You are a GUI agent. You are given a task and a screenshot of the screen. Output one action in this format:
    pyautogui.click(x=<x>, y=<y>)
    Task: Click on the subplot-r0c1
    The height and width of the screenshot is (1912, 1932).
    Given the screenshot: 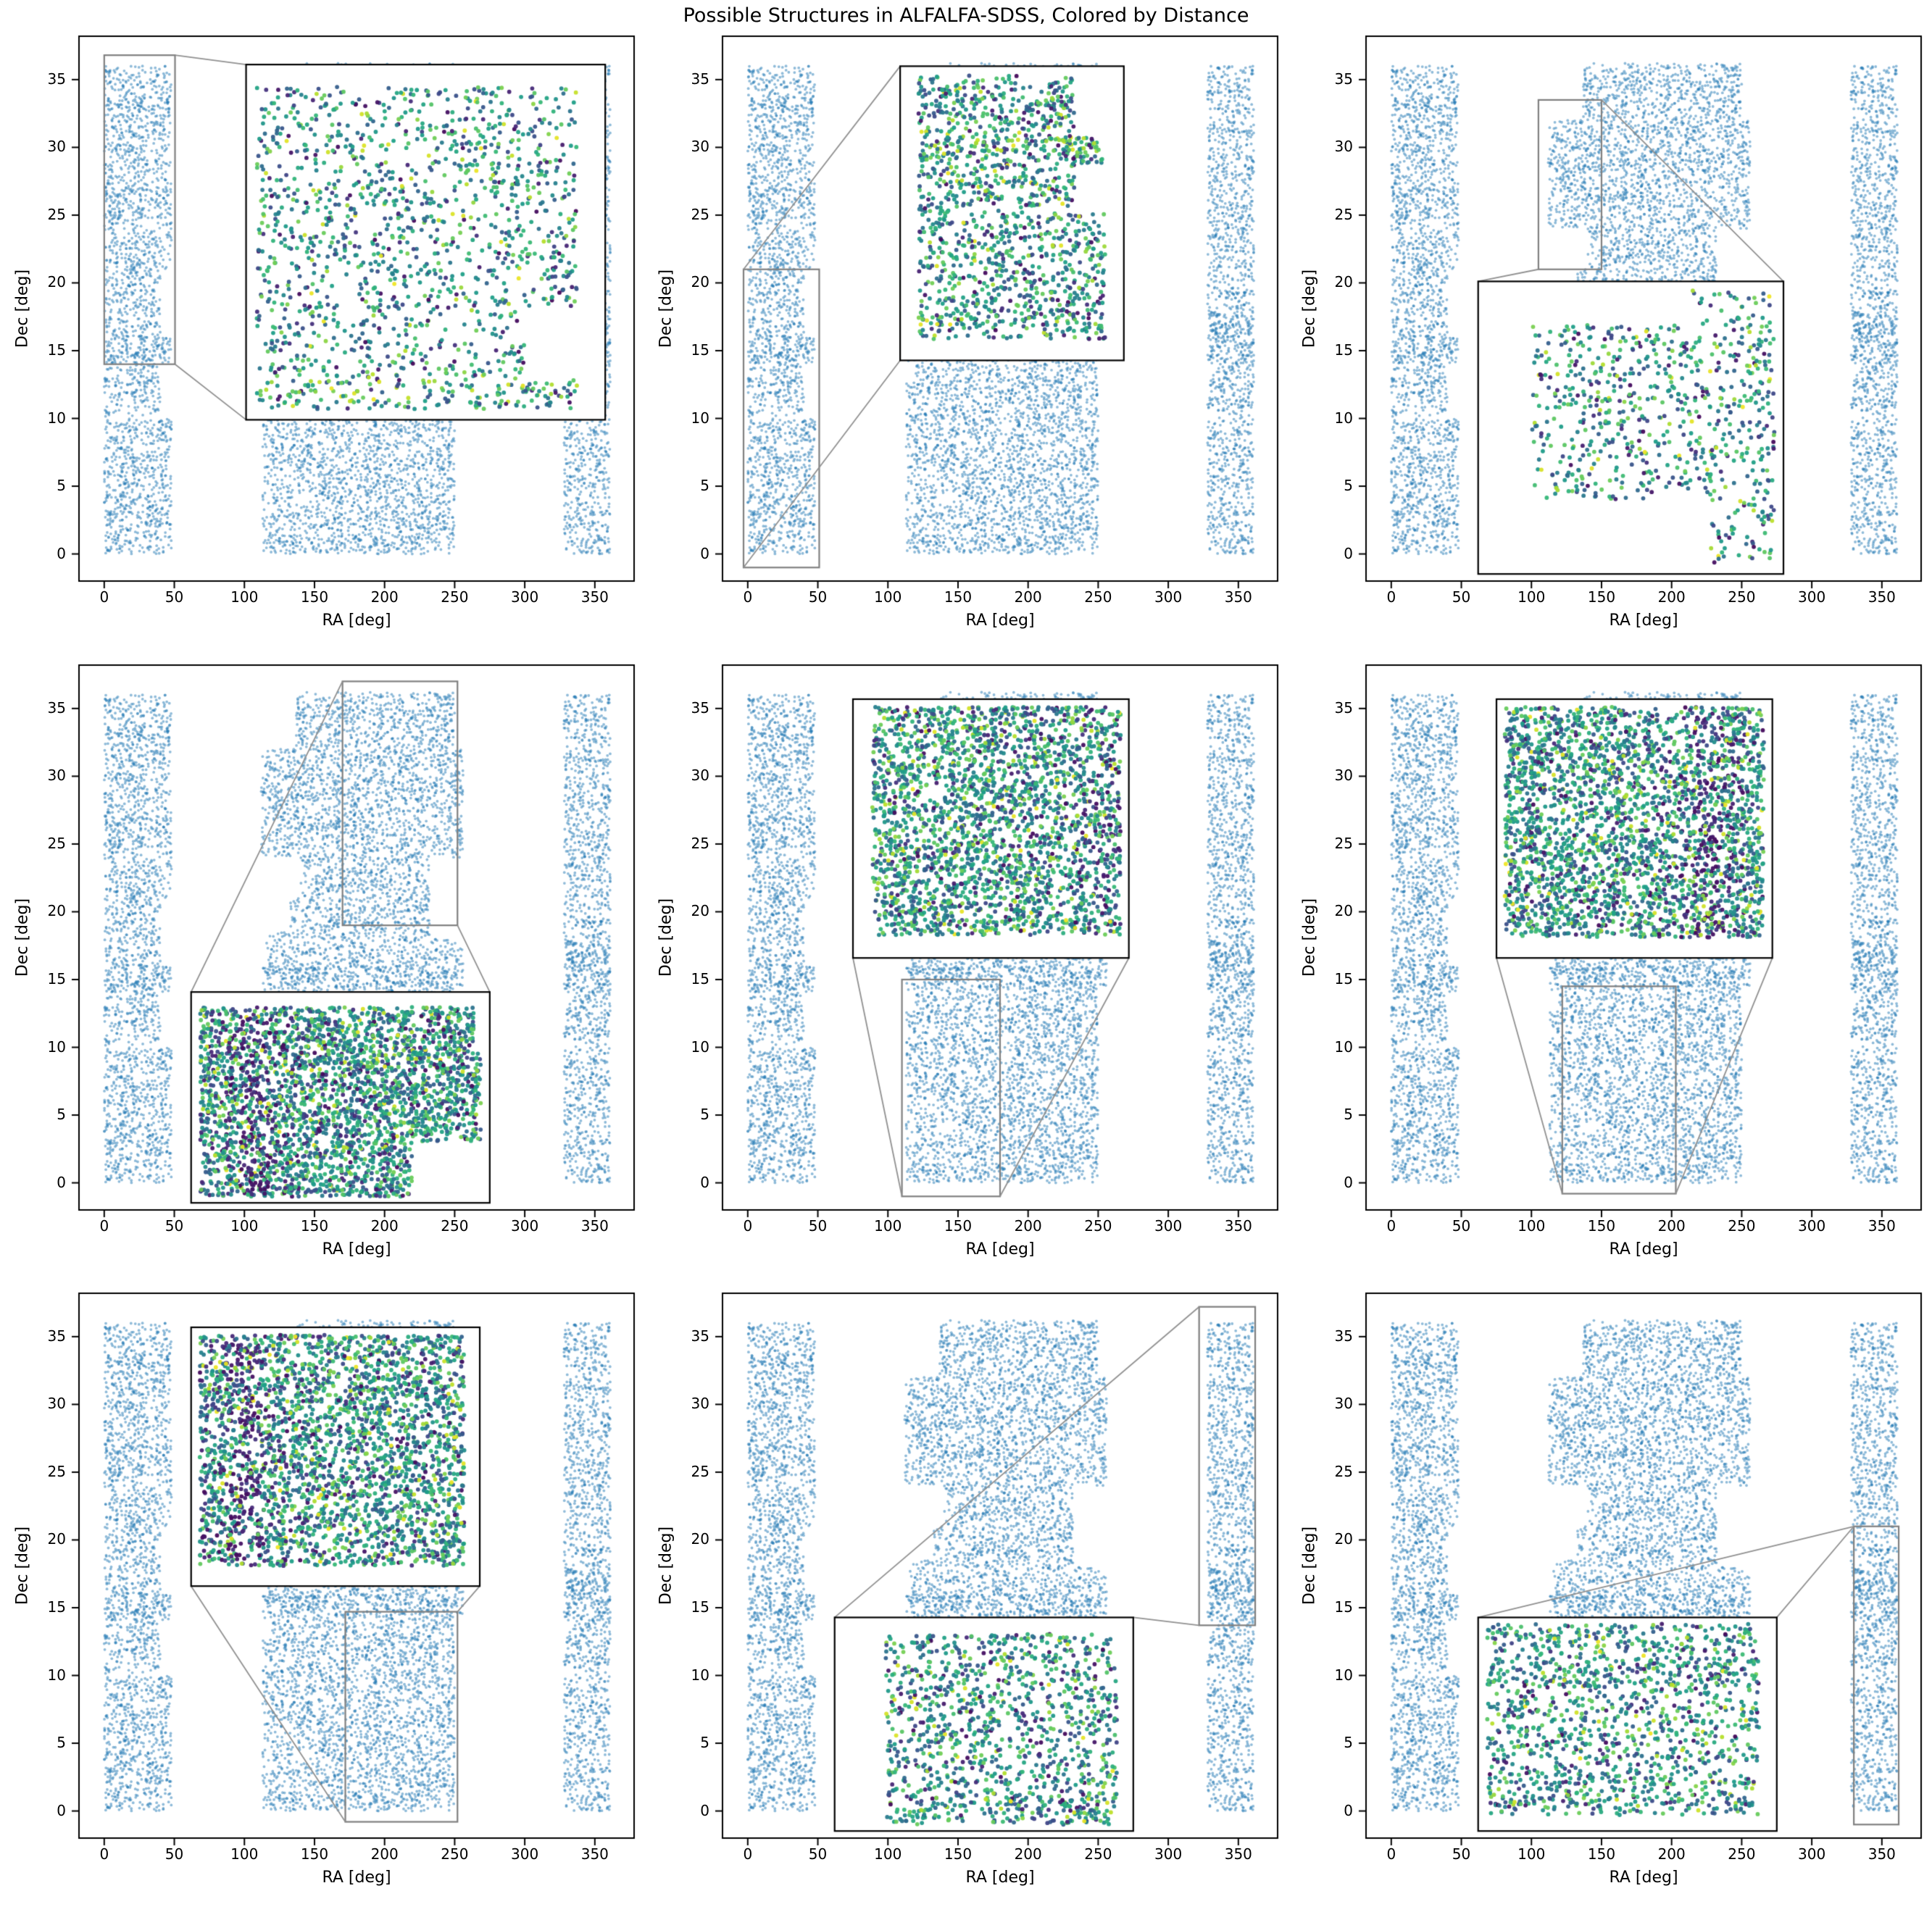 What is the action you would take?
    pyautogui.click(x=1001, y=308)
    